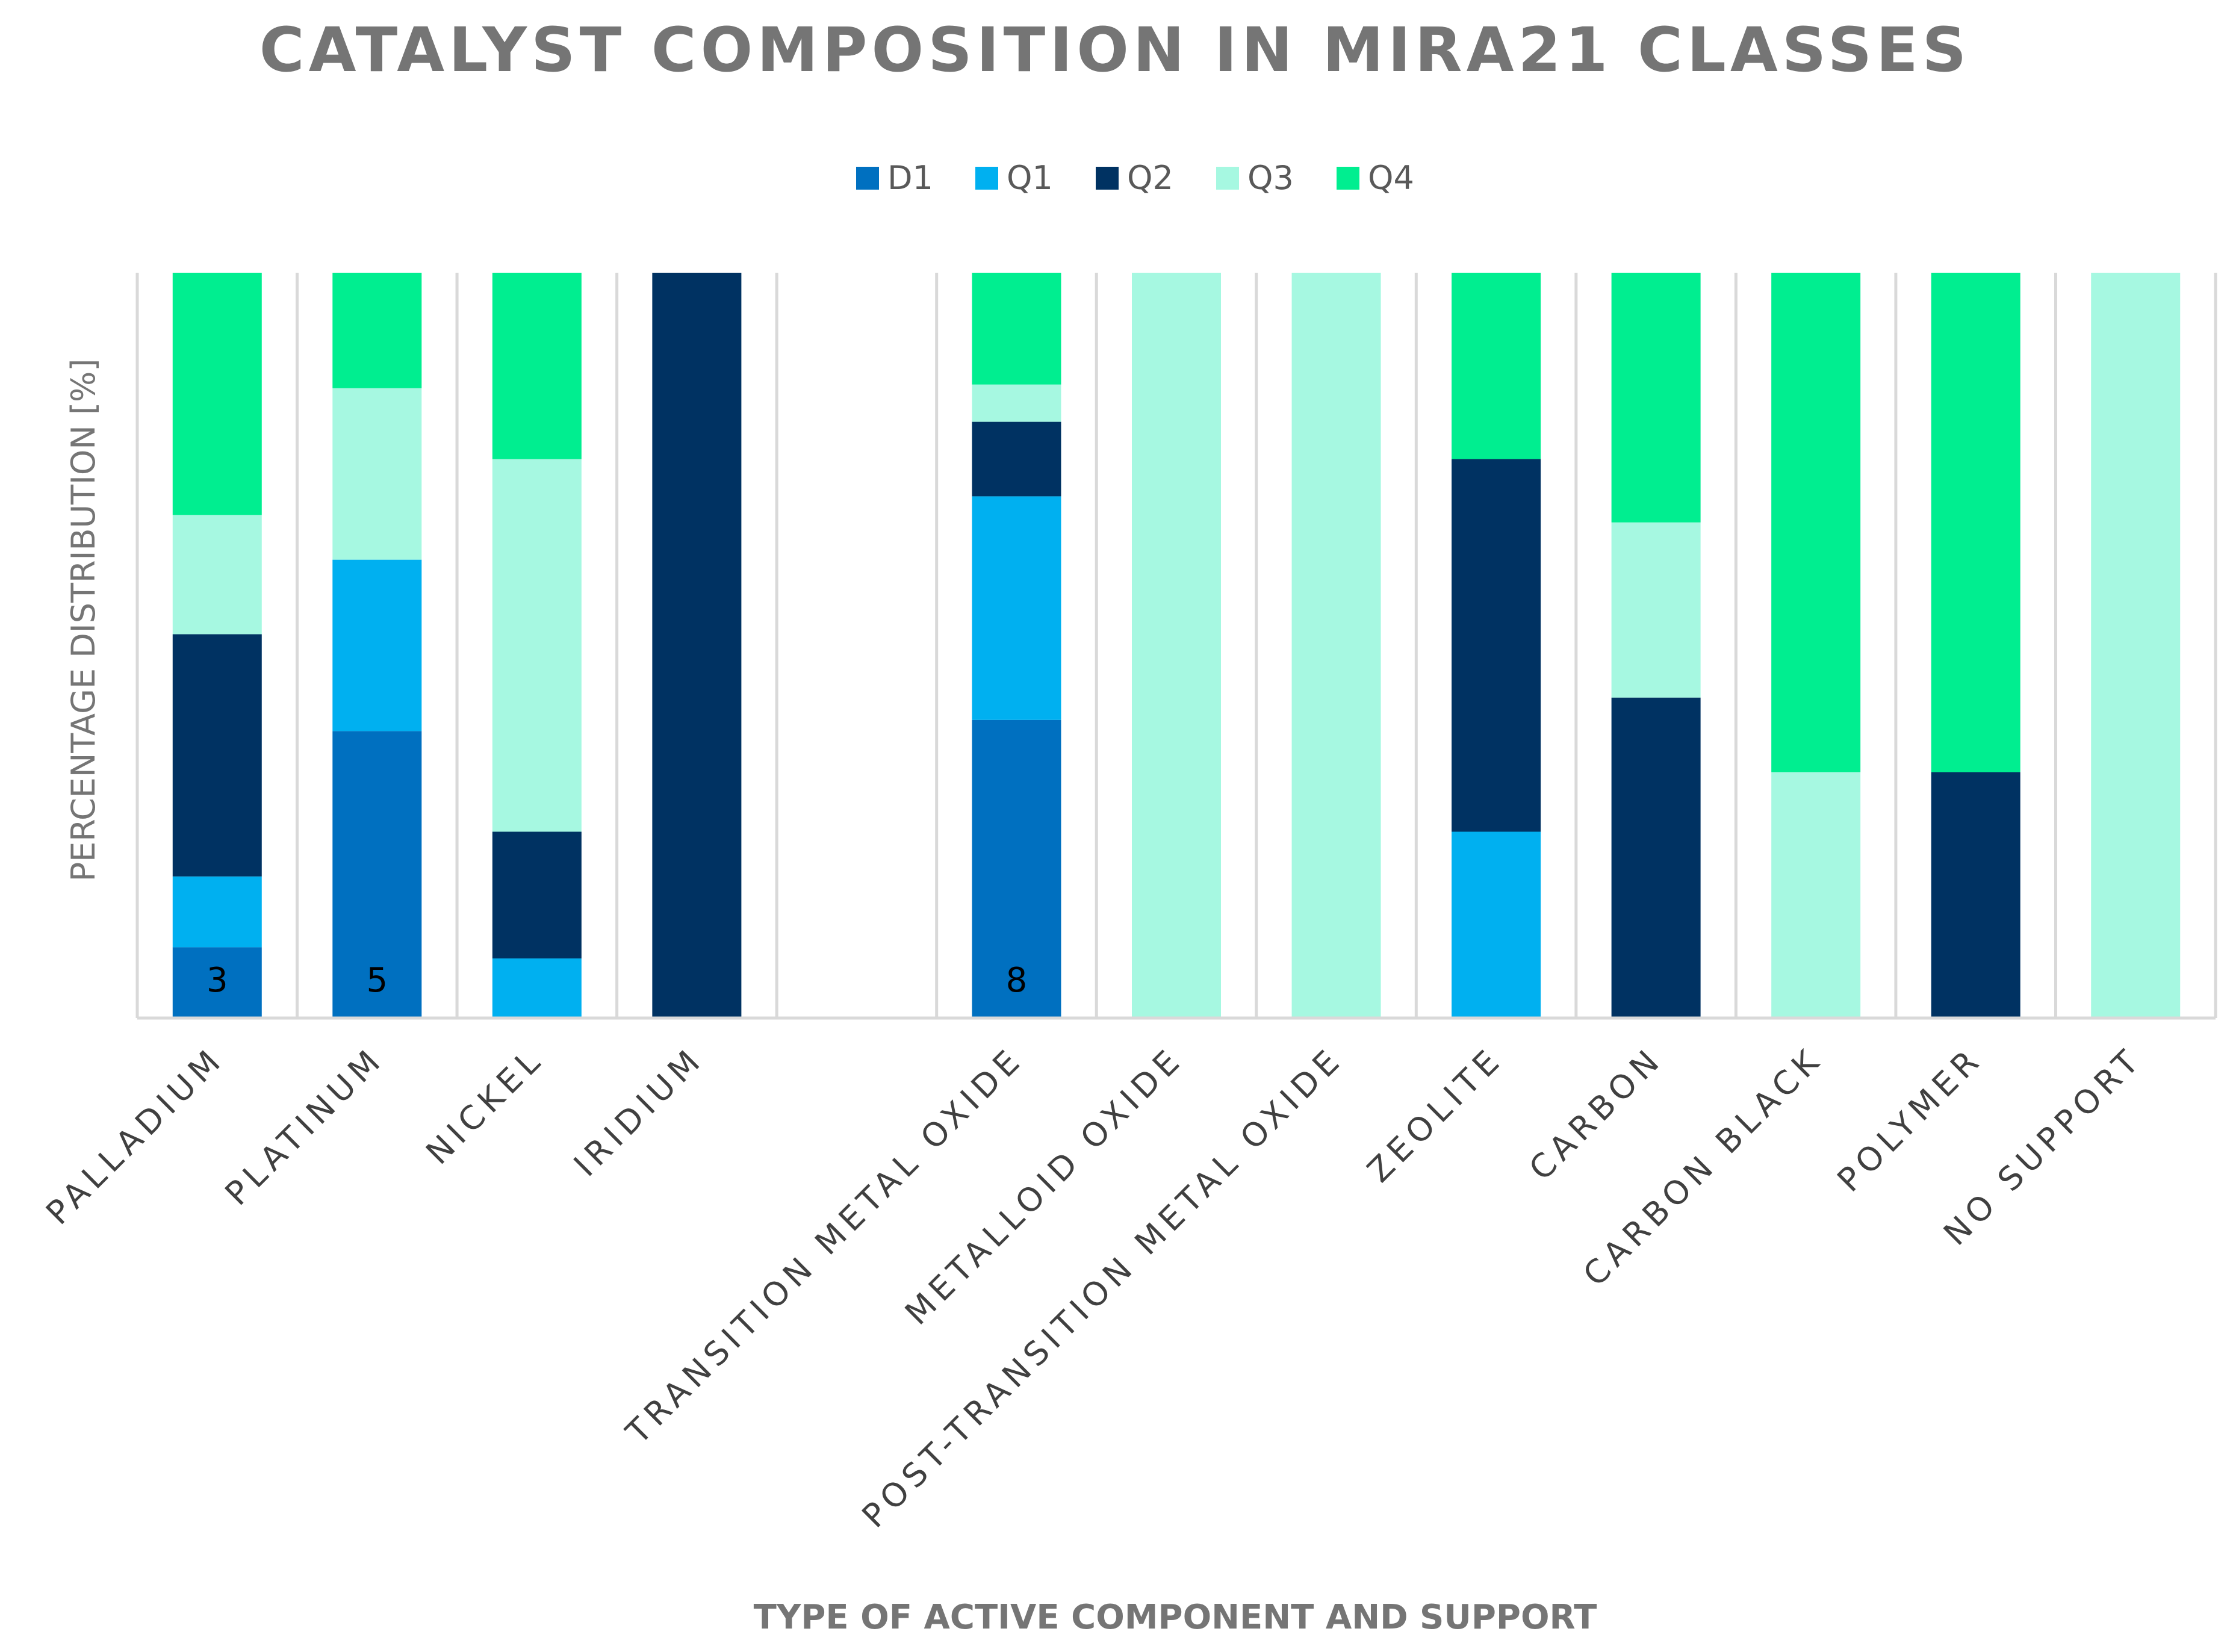 The image size is (2230, 1652). What do you see at coordinates (1391, 178) in the screenshot?
I see `legend-label-q4: Q4` at bounding box center [1391, 178].